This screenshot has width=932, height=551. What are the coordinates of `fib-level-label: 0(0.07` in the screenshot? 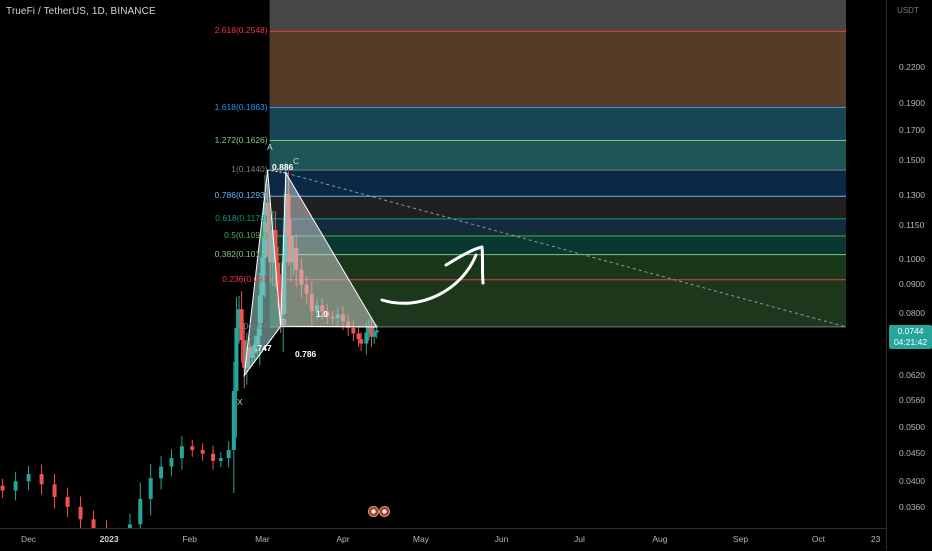 It's located at (255, 325).